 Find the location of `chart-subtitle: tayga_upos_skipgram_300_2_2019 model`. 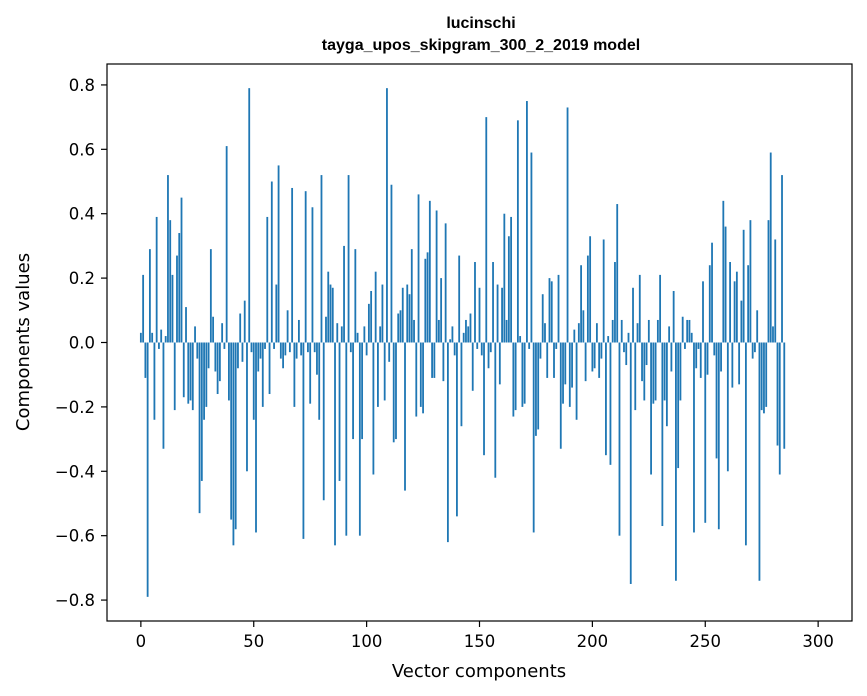

chart-subtitle: tayga_upos_skipgram_300_2_2019 model is located at coordinates (481, 45).